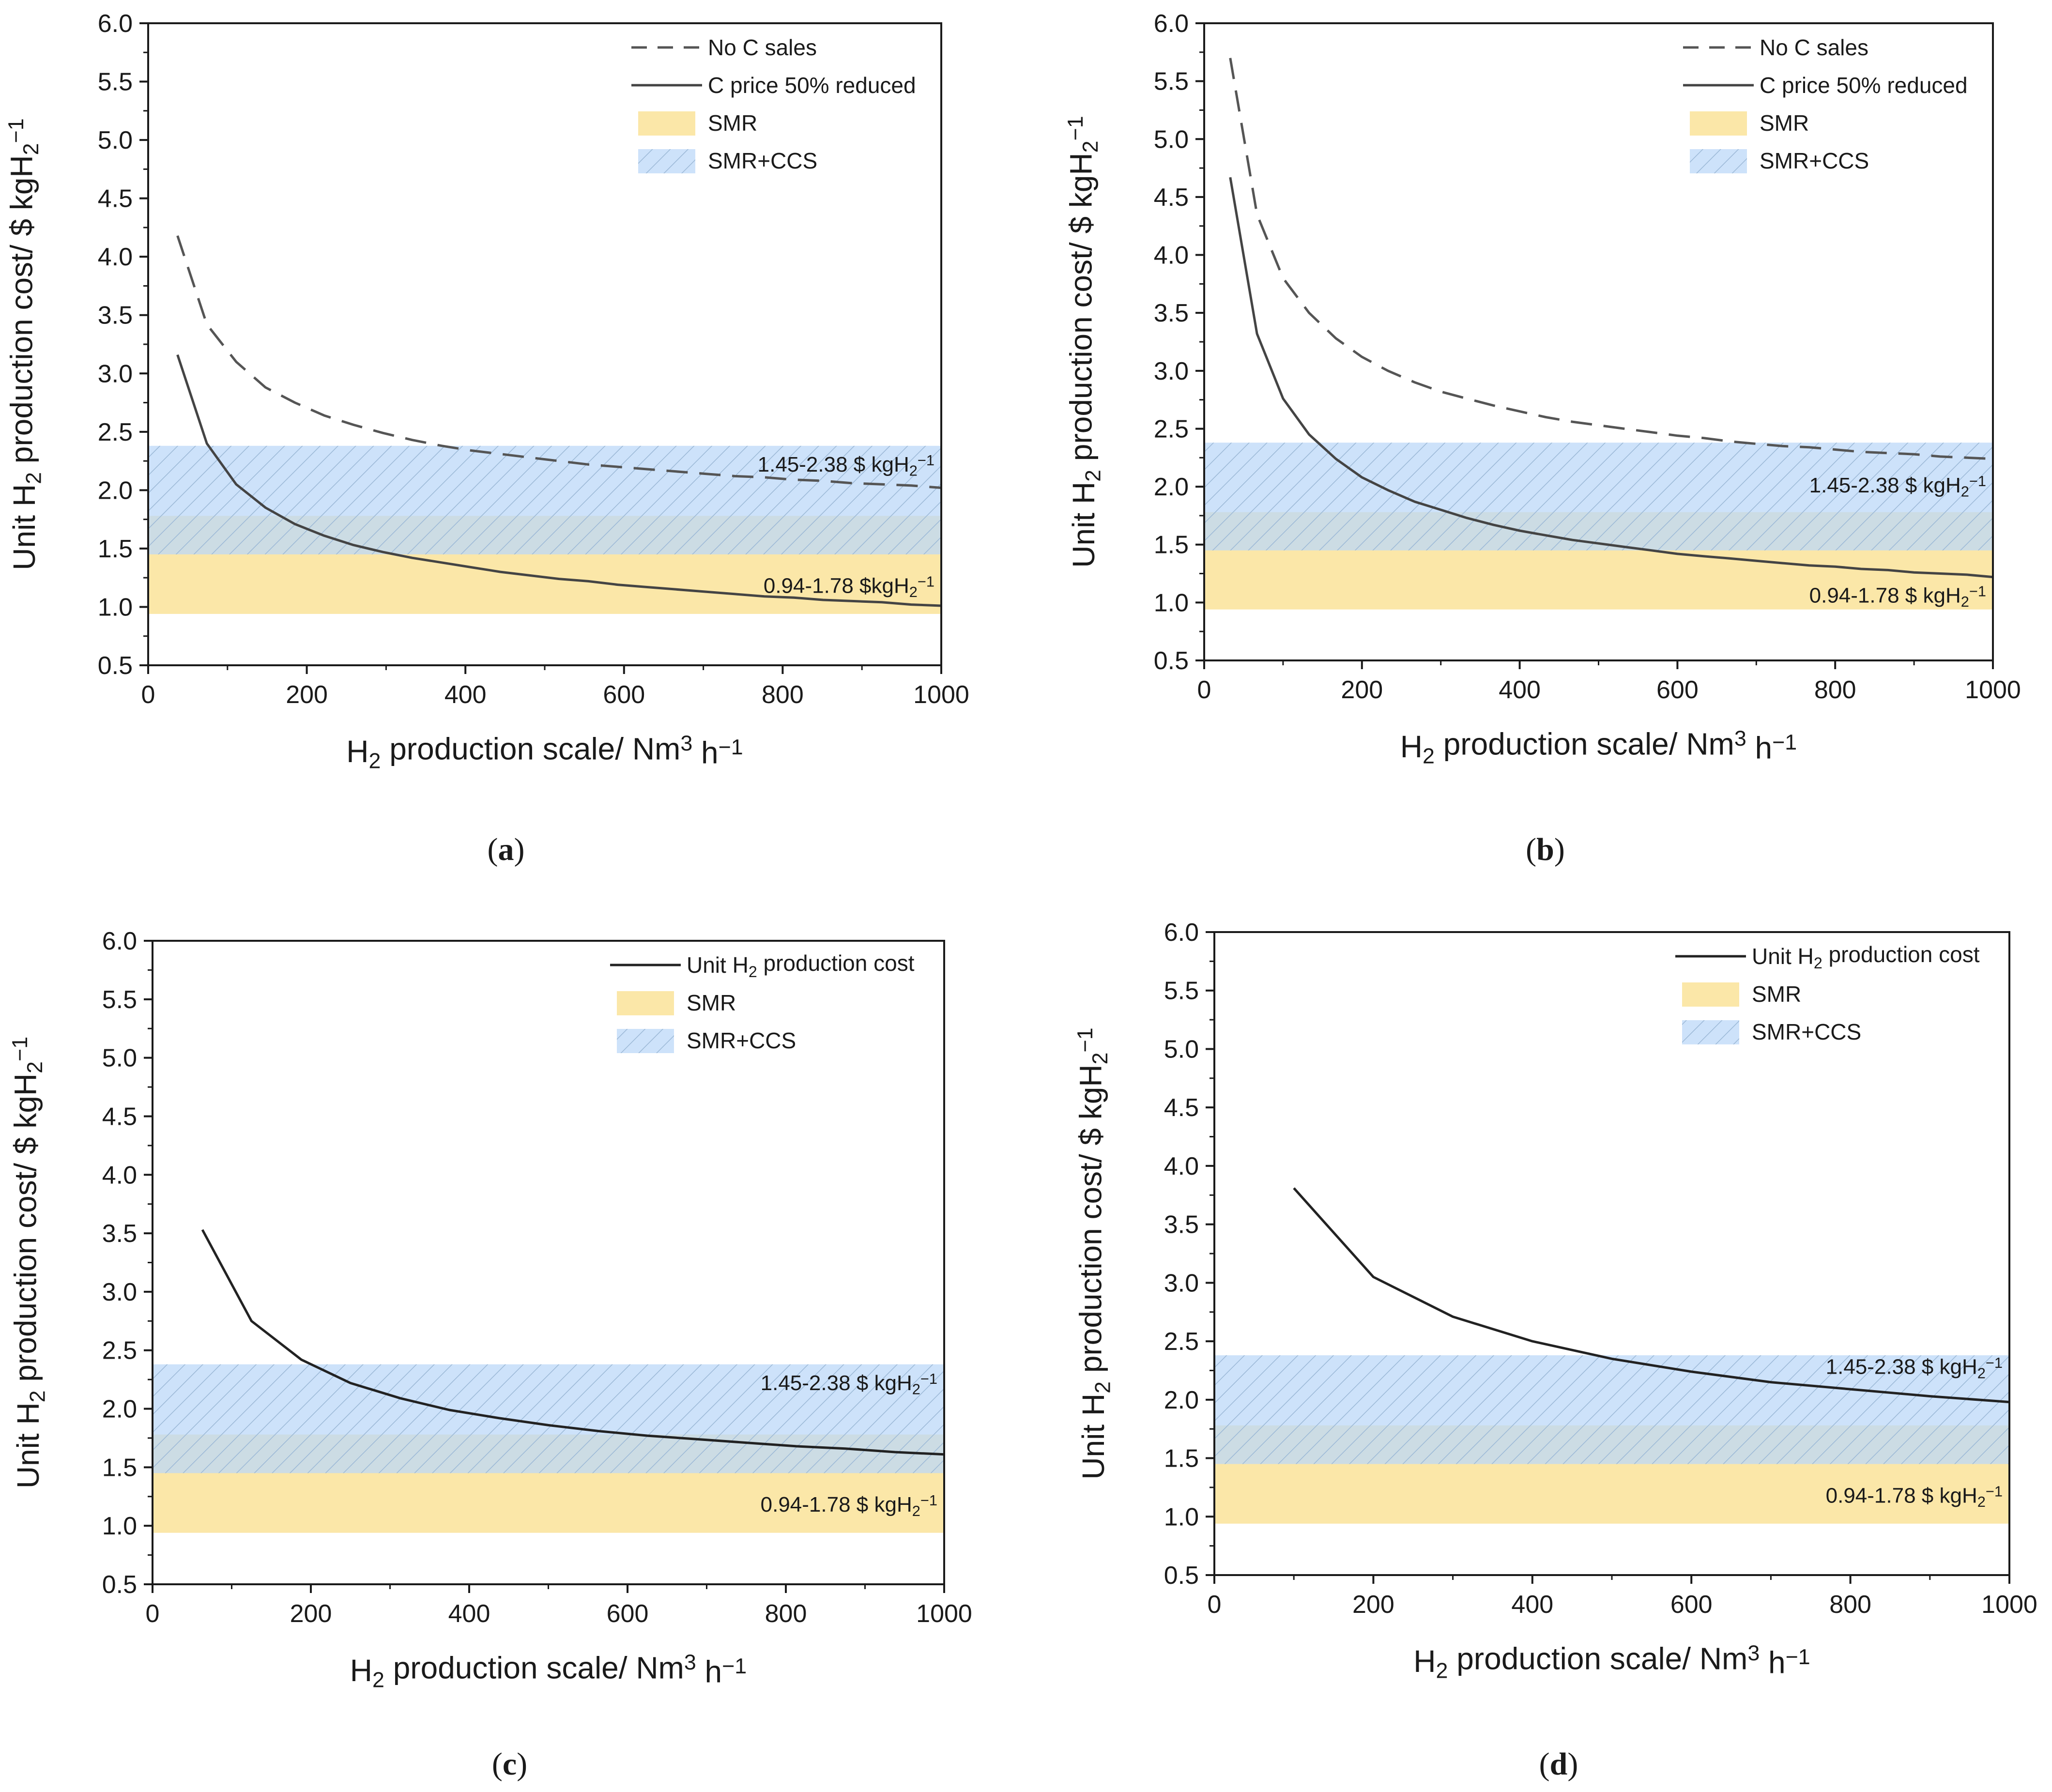 The image size is (2052, 1792). I want to click on panel-label: (a), so click(507, 849).